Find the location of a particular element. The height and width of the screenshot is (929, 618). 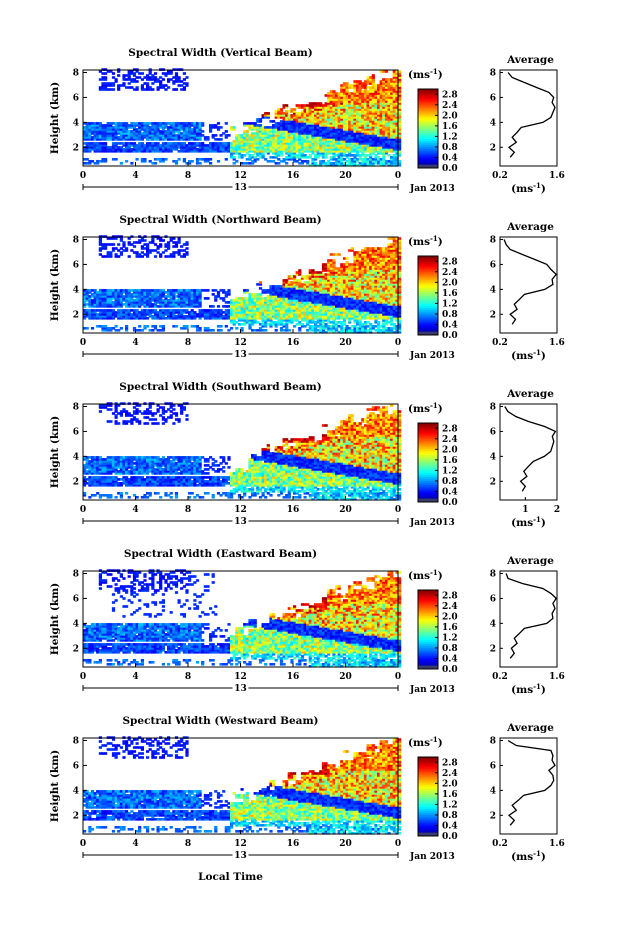

colorbar-swatch is located at coordinates (428, 155).